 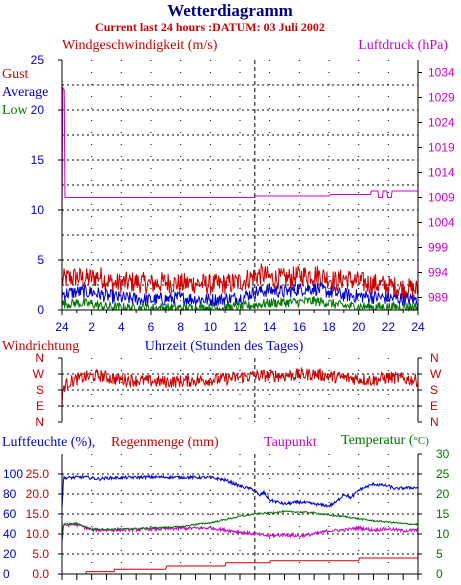 I want to click on series-temperatur, so click(x=240, y=524).